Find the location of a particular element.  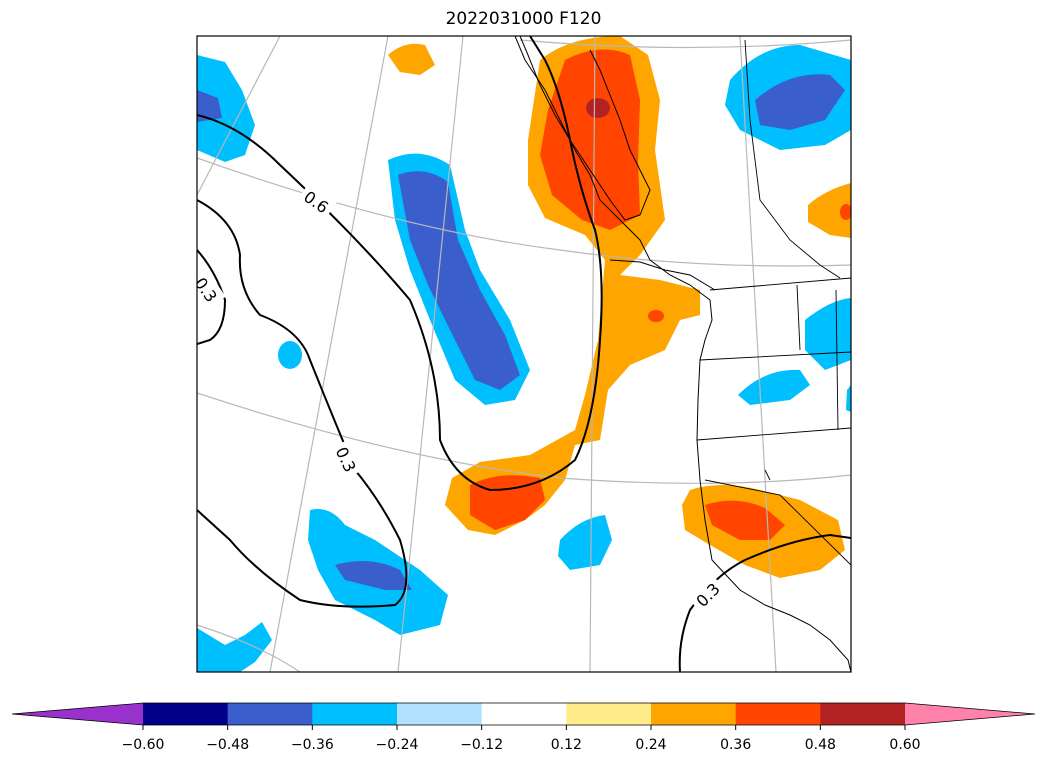

colorbar-tick-label: −0.60 is located at coordinates (143, 745).